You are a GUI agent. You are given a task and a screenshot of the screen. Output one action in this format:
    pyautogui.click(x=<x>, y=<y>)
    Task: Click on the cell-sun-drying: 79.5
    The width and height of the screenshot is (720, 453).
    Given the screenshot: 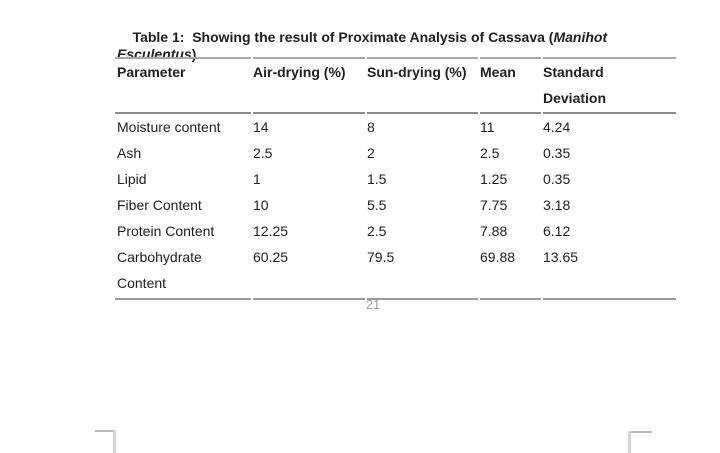 What is the action you would take?
    pyautogui.click(x=422, y=272)
    